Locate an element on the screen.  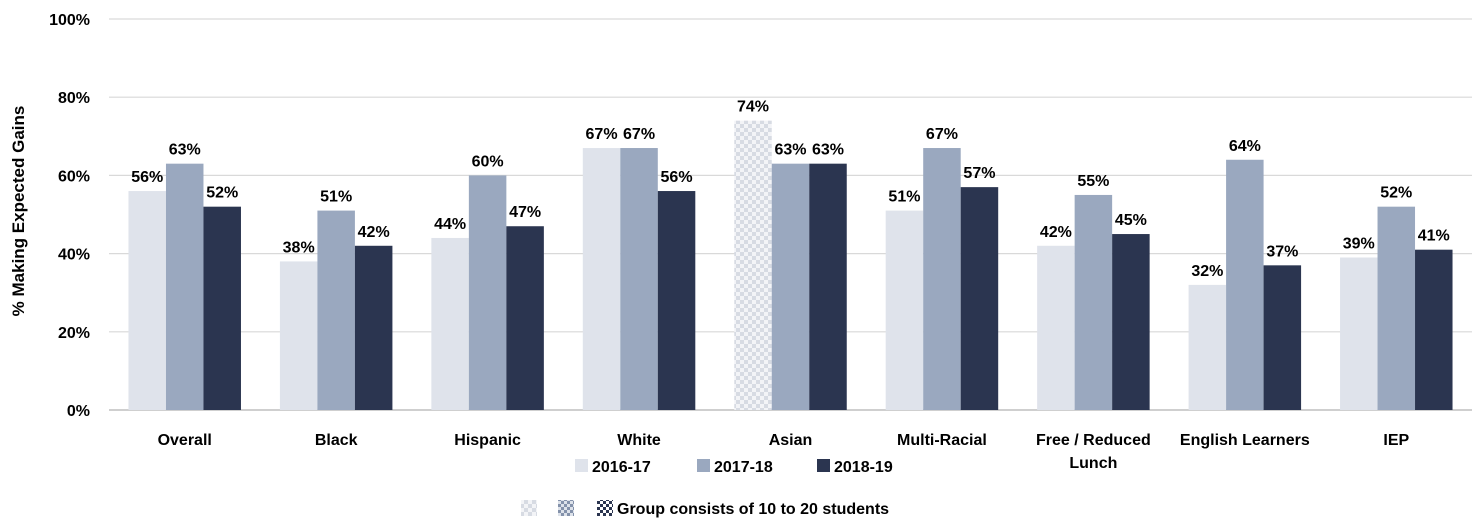
category-label: Free / Reduced is located at coordinates (1093, 440).